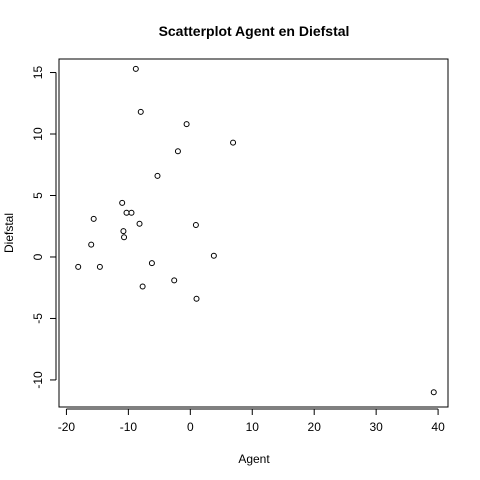 The image size is (480, 480). What do you see at coordinates (38, 134) in the screenshot?
I see `y-tick-label: 10` at bounding box center [38, 134].